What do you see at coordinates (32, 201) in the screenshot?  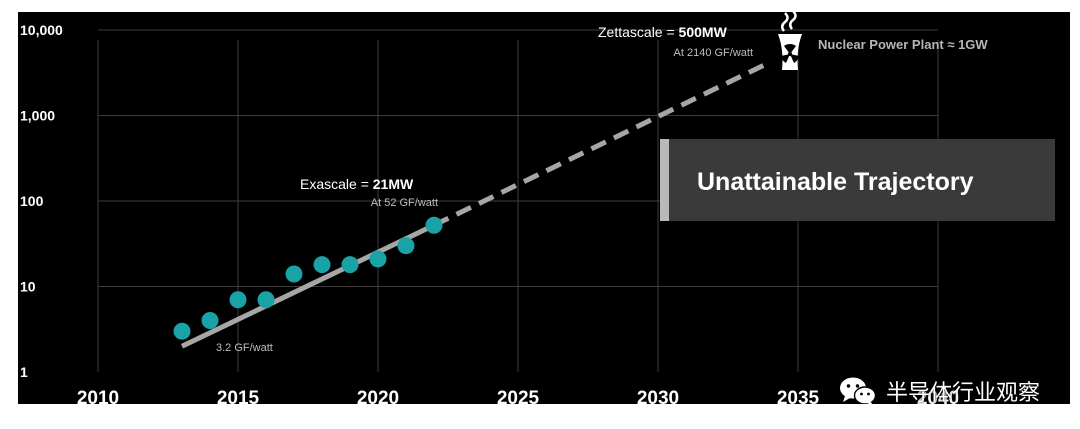 I see `y-tick-label: 100` at bounding box center [32, 201].